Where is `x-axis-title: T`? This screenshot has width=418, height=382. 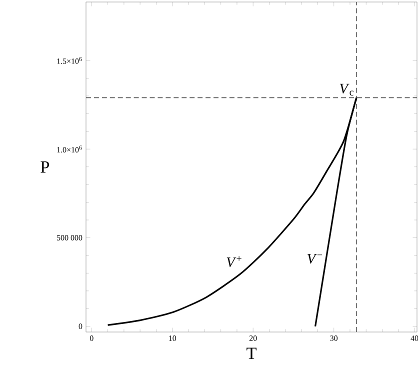 x-axis-title: T is located at coordinates (251, 354).